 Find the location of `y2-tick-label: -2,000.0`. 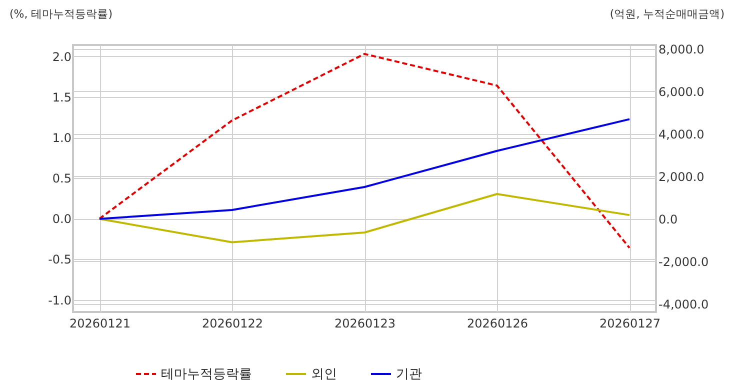

y2-tick-label: -2,000.0 is located at coordinates (683, 261).